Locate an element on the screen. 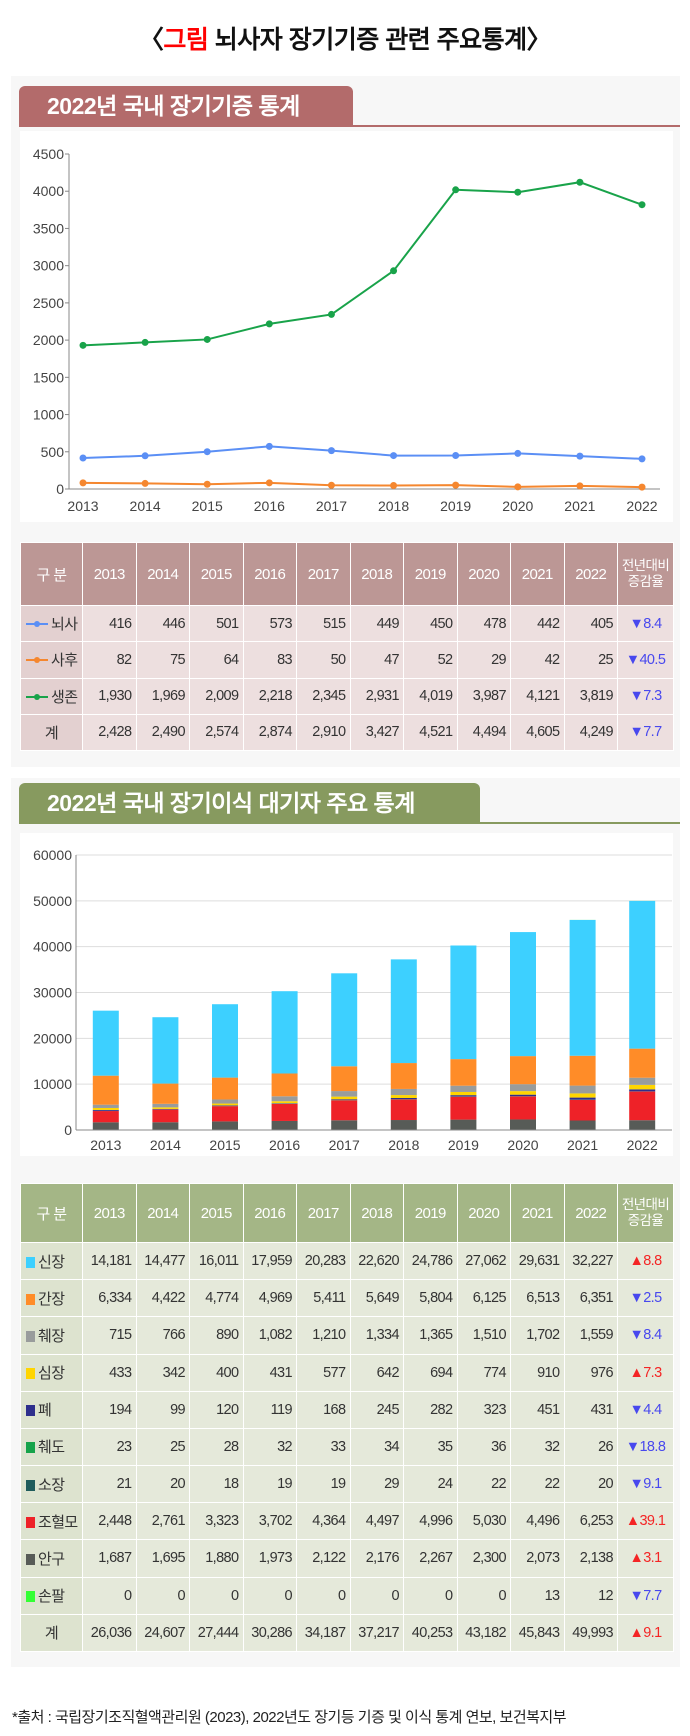  table-cell: 4,496 is located at coordinates (537, 1521).